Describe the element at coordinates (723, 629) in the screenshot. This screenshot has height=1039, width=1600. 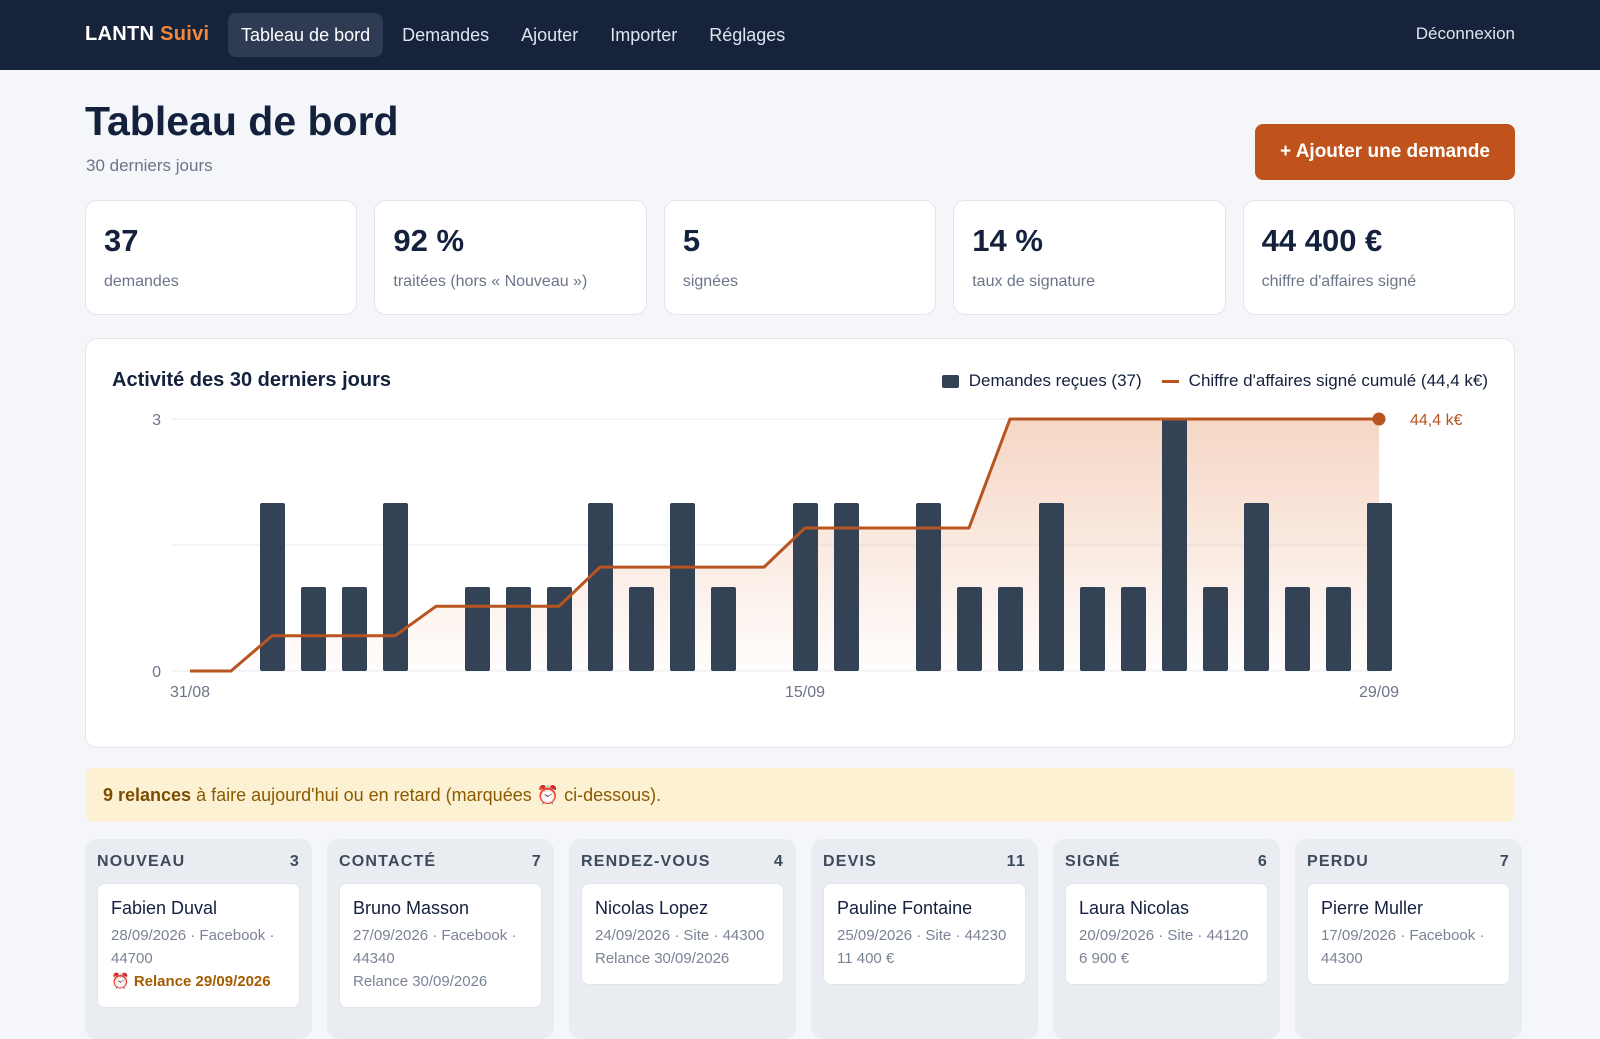
I see `bar-12/09` at that location.